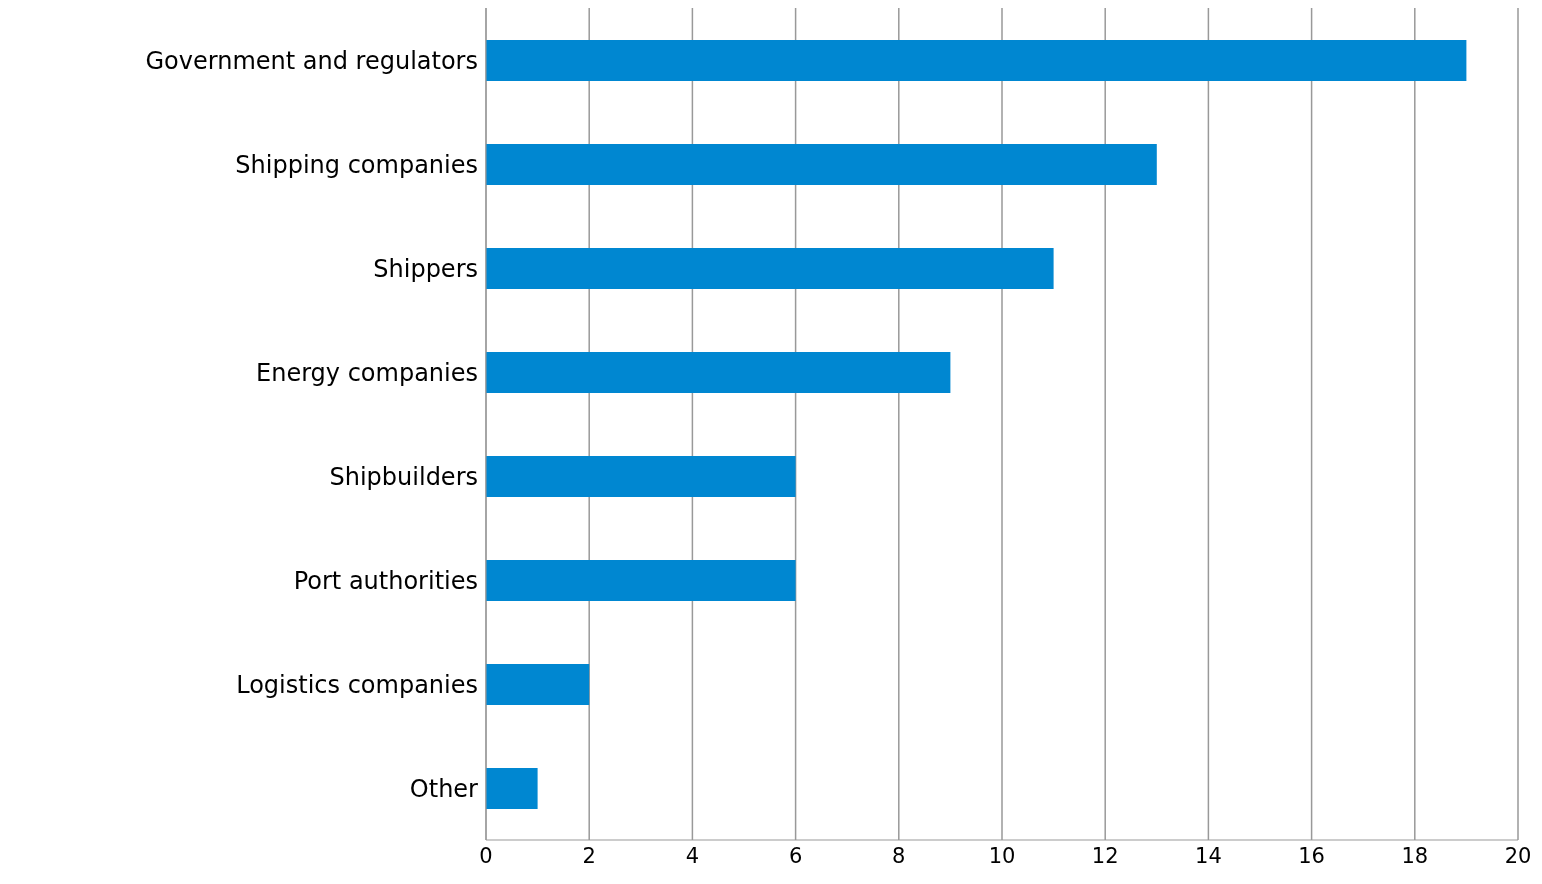 The image size is (1542, 884). I want to click on y-tick-label: Shippers, so click(425, 268).